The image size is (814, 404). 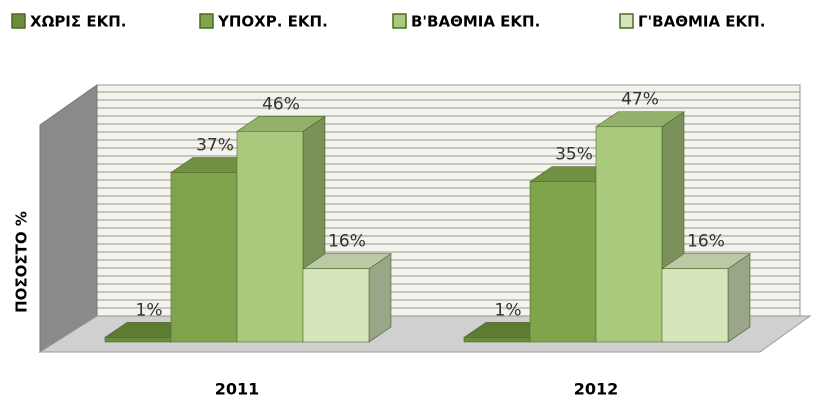 I want to click on value-label: 35%, so click(x=574, y=155).